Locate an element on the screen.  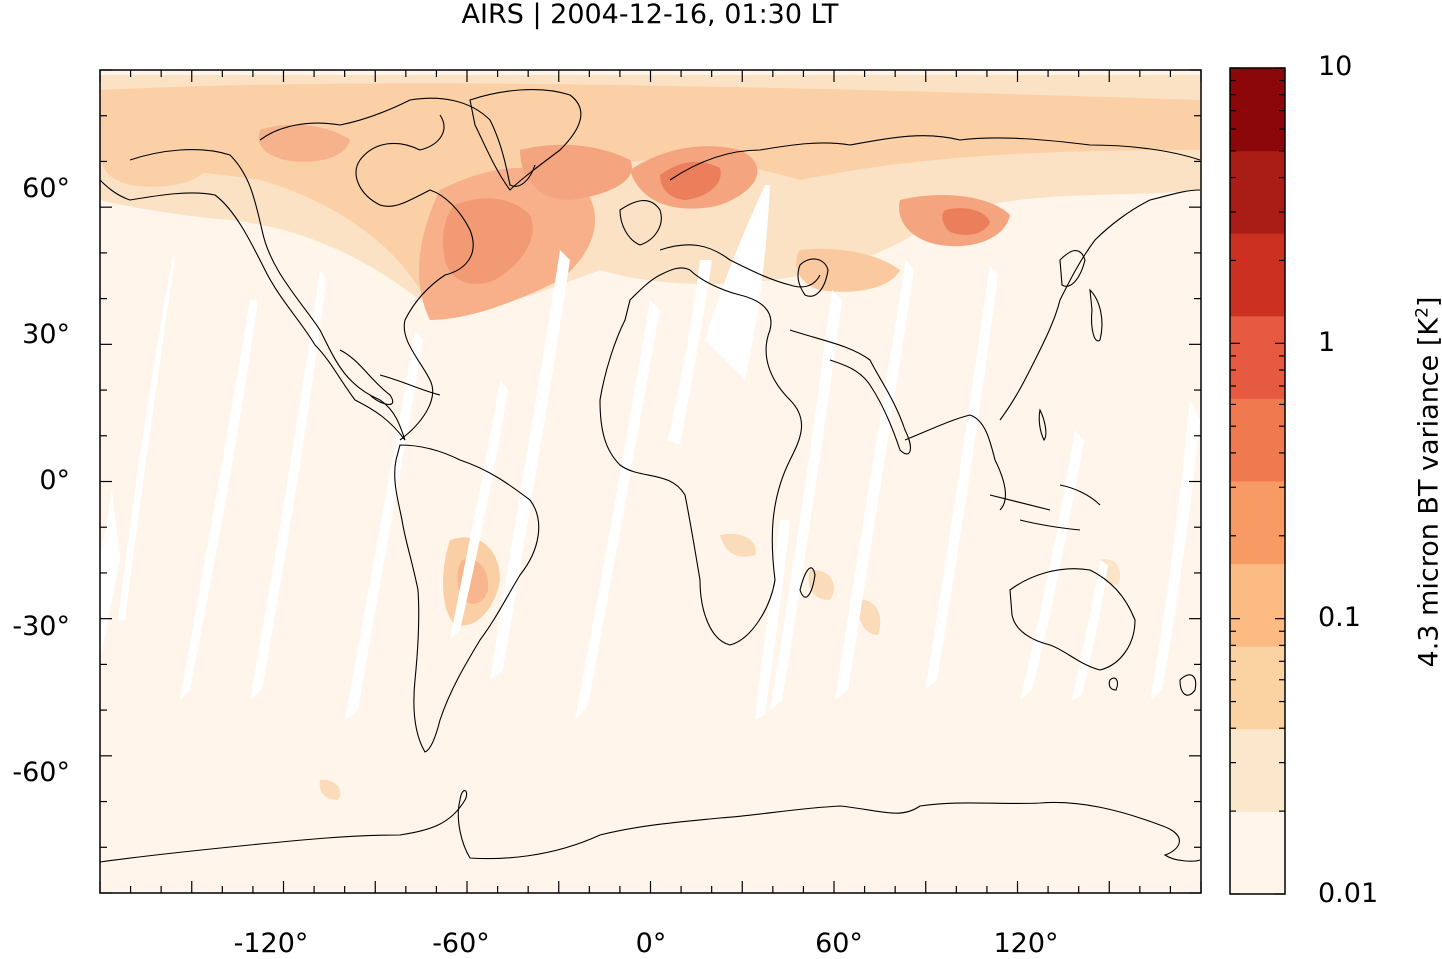
lon-label-60e: 60° is located at coordinates (839, 944).